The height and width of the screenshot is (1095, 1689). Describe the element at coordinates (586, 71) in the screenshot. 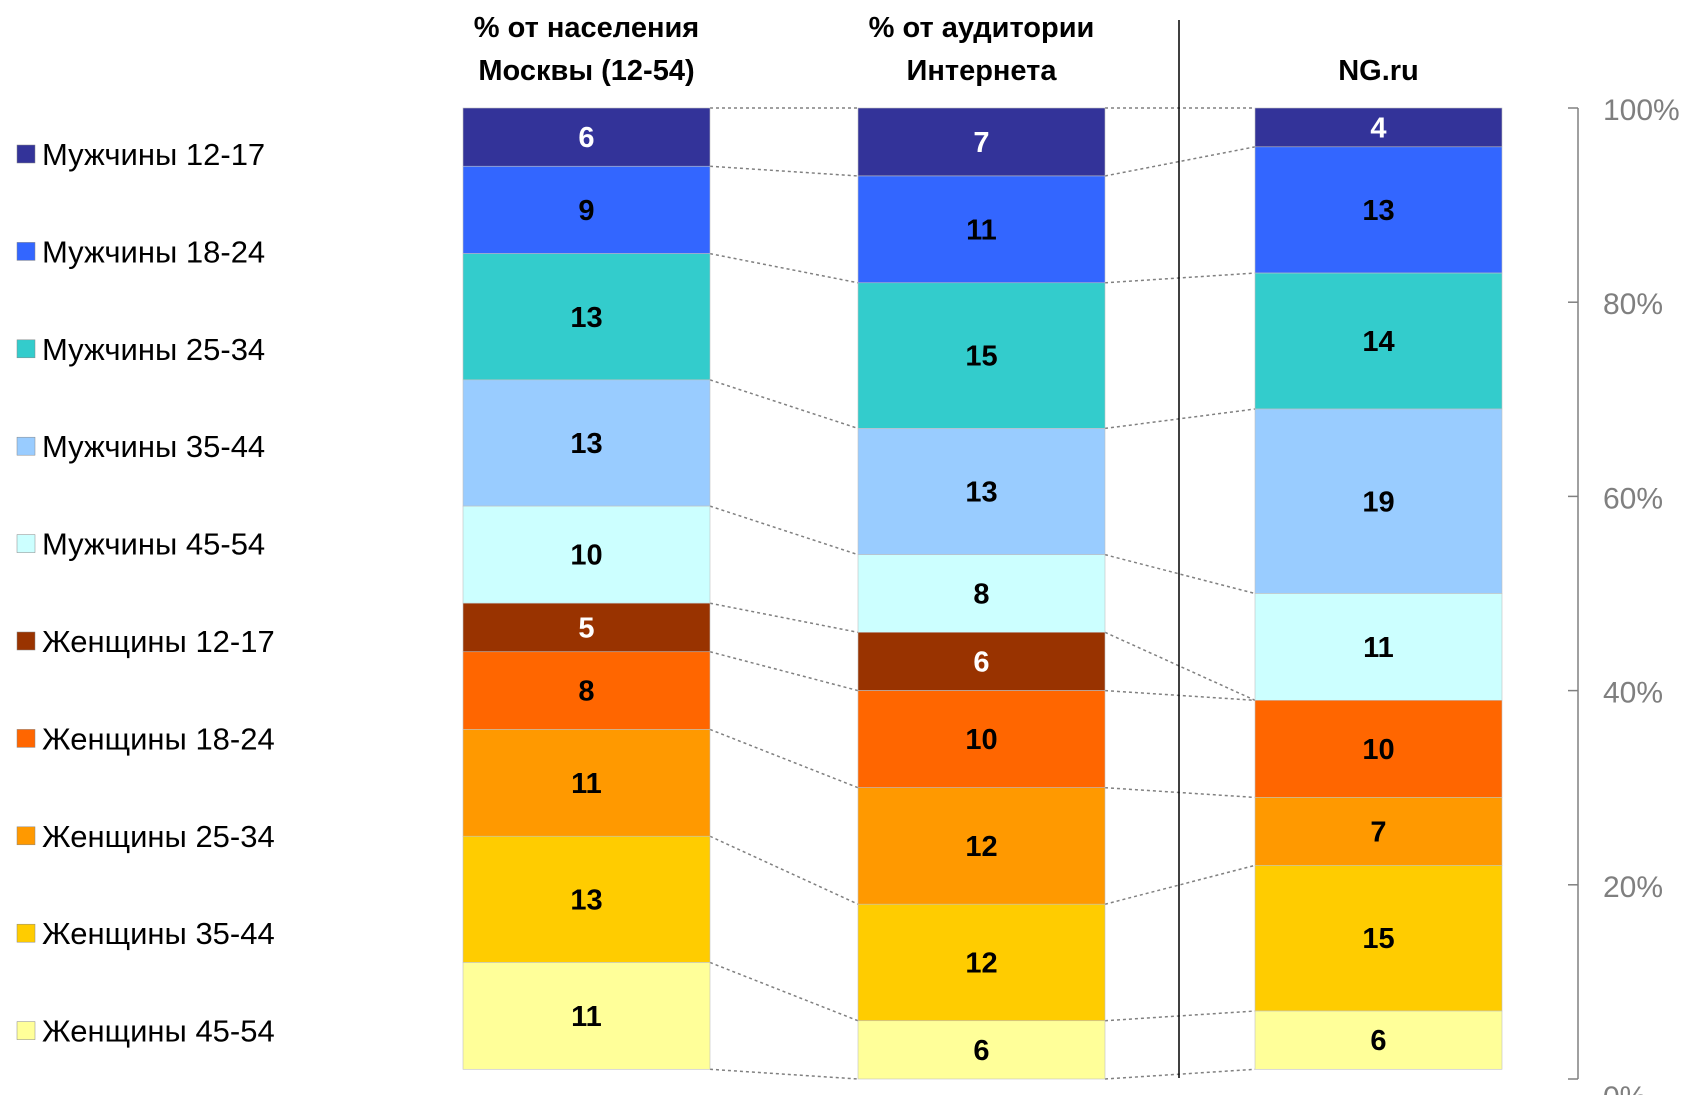

I see `category-header-line: Москвы (12-54)` at that location.